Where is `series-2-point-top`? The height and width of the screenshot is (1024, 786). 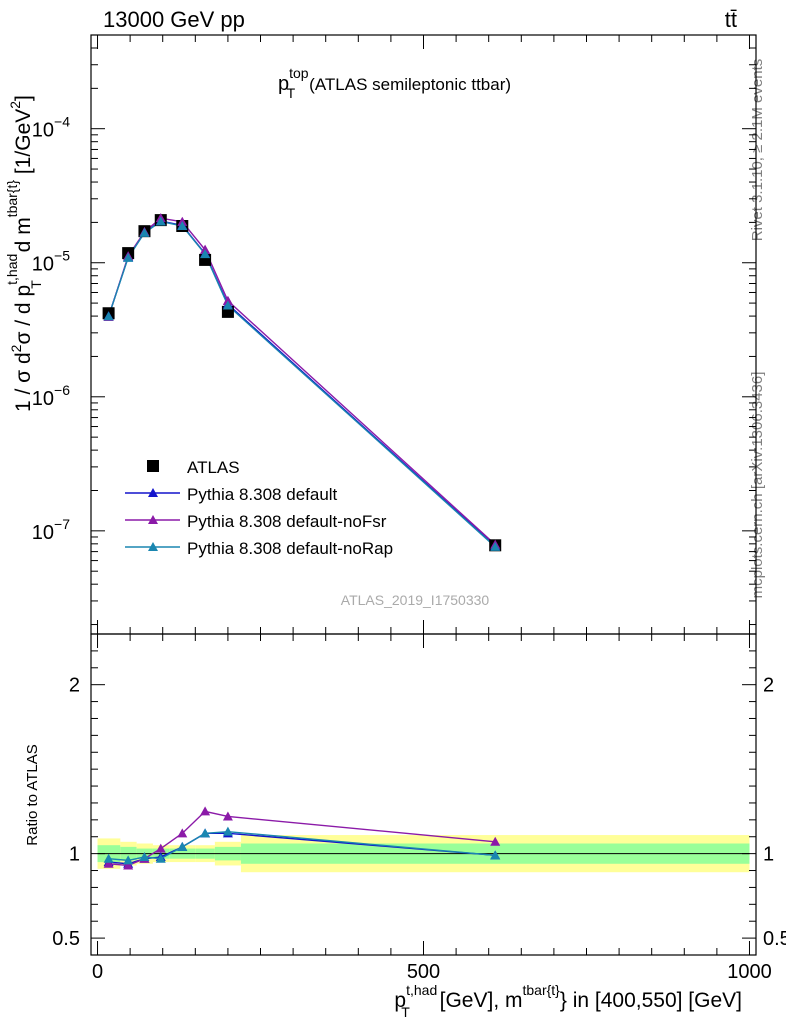
series-2-point-top is located at coordinates (227, 300).